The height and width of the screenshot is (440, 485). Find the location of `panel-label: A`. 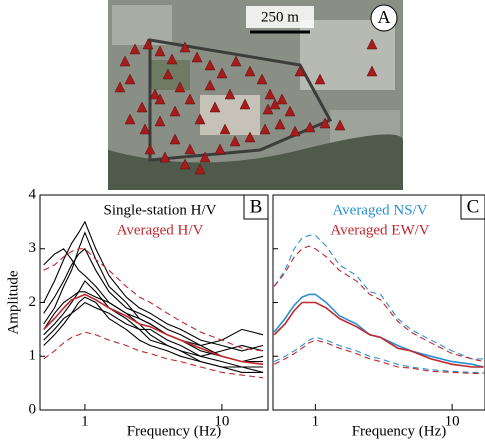

panel-label: A is located at coordinates (384, 17).